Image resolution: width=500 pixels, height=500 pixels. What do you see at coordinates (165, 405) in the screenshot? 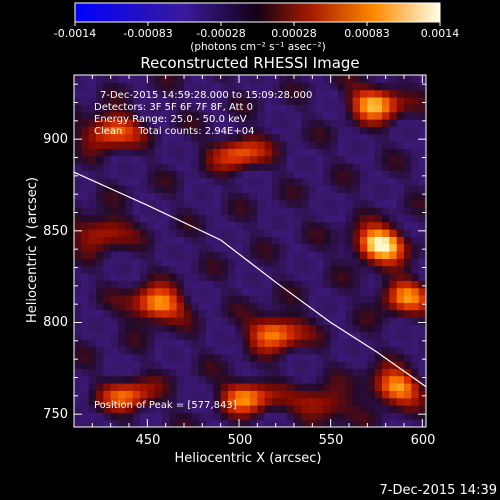
I see `annotation-peak-position: Position of Peak = [577,843]` at bounding box center [165, 405].